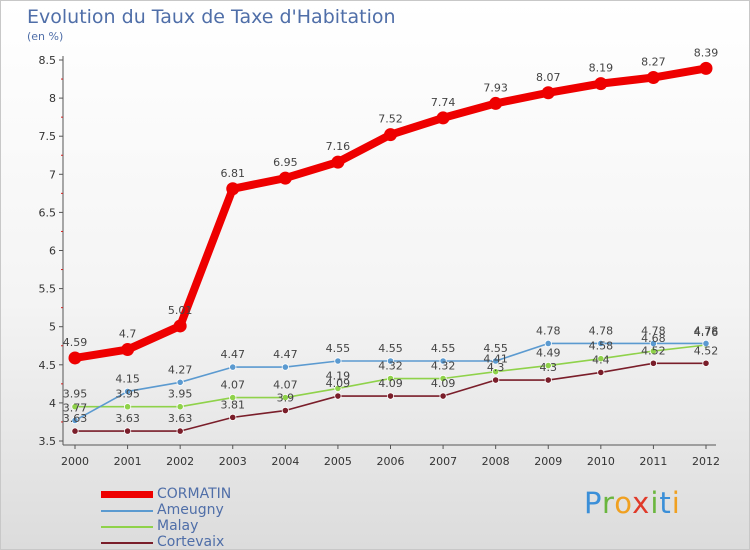  I want to click on x-tick-label: 2011, so click(653, 461).